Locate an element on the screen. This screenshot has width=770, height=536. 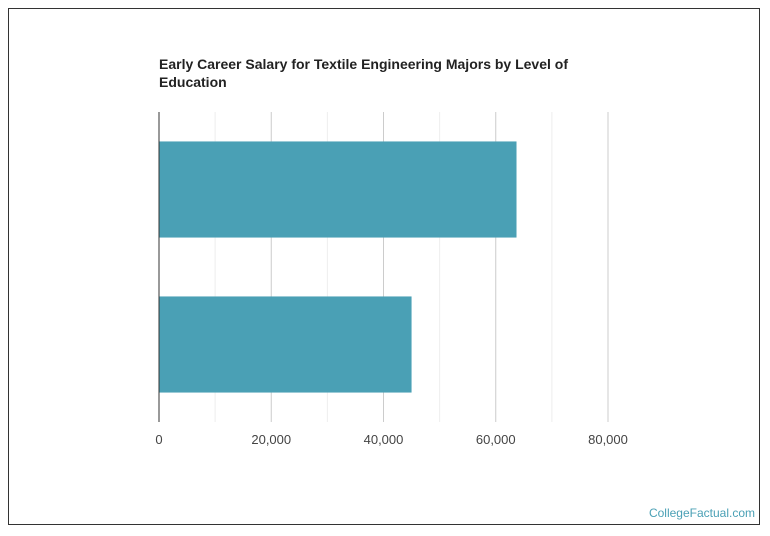
x-tick-label-3: 60,000 is located at coordinates (496, 439).